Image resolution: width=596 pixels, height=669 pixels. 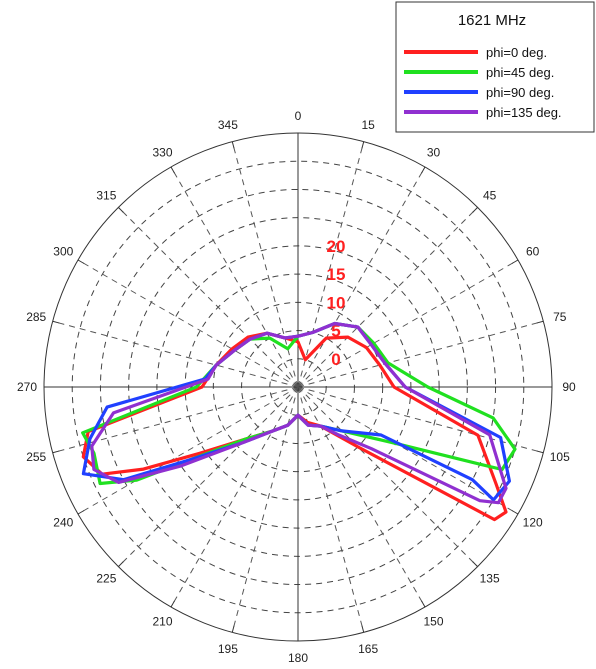 I want to click on angle-label: 120, so click(x=533, y=523).